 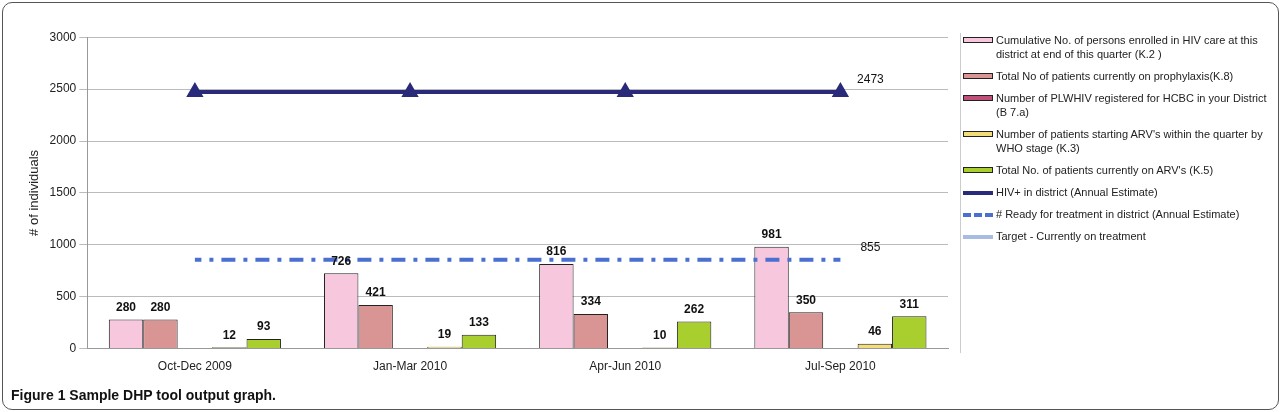 What do you see at coordinates (591, 301) in the screenshot?
I see `data-label: 334` at bounding box center [591, 301].